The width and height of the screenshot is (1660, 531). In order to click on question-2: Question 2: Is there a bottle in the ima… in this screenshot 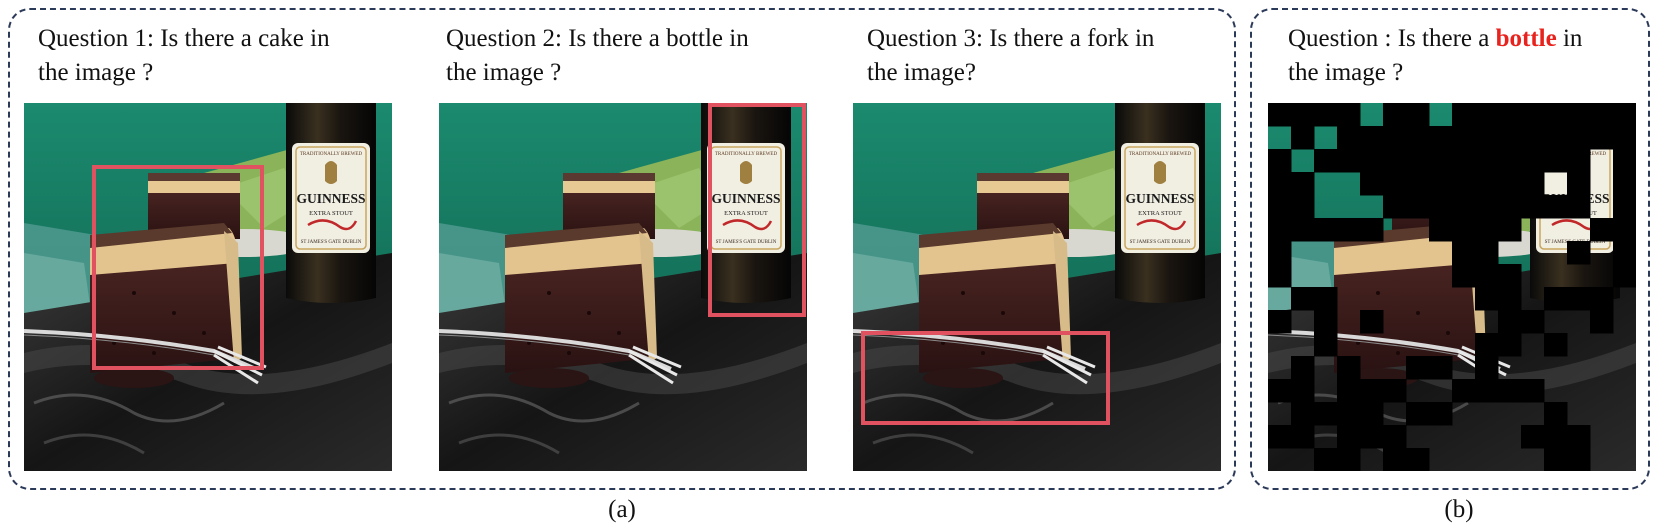, I will do `click(626, 56)`.